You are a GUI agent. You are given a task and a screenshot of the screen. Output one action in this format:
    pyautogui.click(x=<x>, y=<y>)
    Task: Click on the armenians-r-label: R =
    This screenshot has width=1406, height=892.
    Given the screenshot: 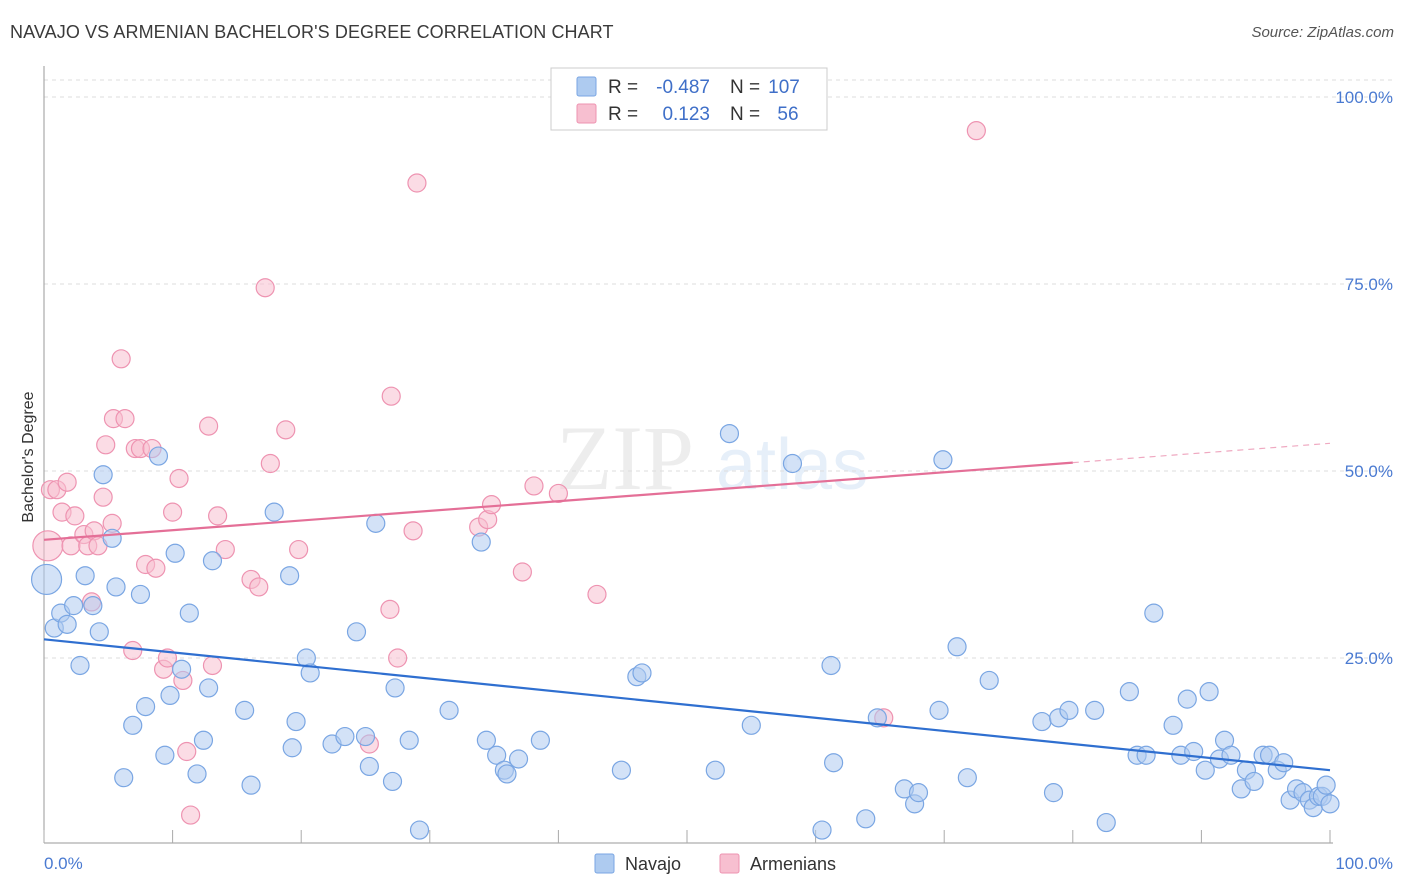 What is the action you would take?
    pyautogui.click(x=623, y=114)
    